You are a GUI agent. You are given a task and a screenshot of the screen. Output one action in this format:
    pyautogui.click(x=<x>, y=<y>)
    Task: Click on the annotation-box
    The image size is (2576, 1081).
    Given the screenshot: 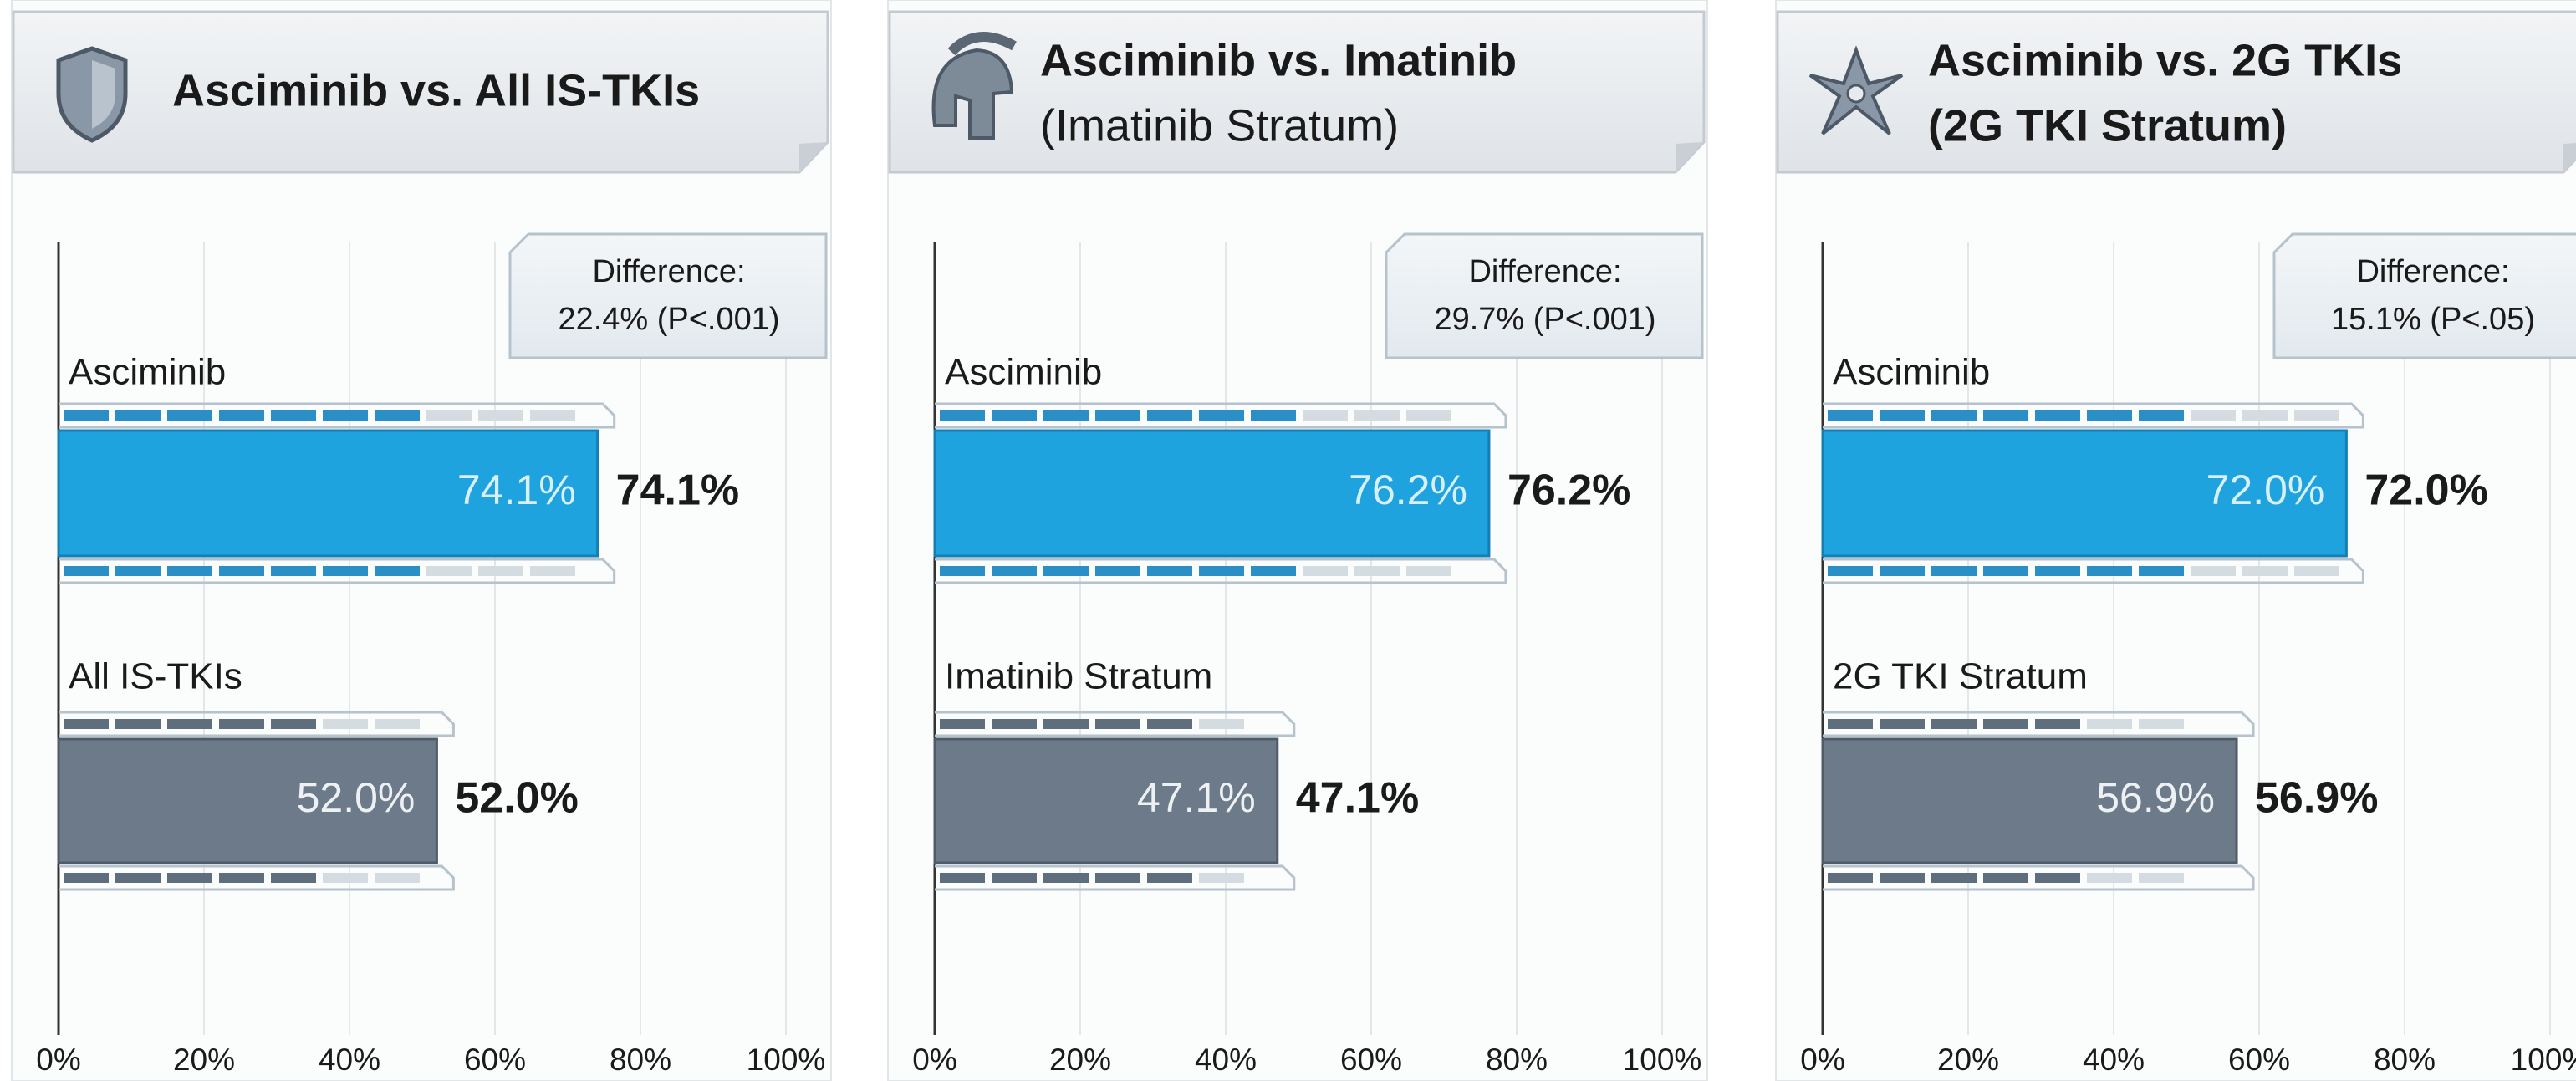 What is the action you would take?
    pyautogui.click(x=668, y=295)
    